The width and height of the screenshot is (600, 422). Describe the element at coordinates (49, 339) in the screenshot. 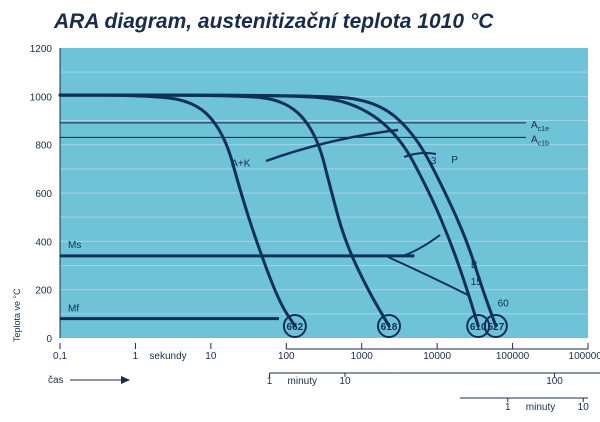

I see `y-tick-label: 0` at that location.